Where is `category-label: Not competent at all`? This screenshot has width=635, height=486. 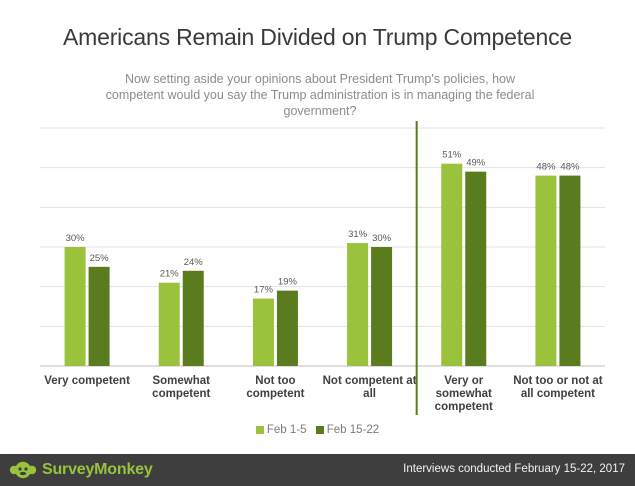 category-label: Not competent at all is located at coordinates (370, 387).